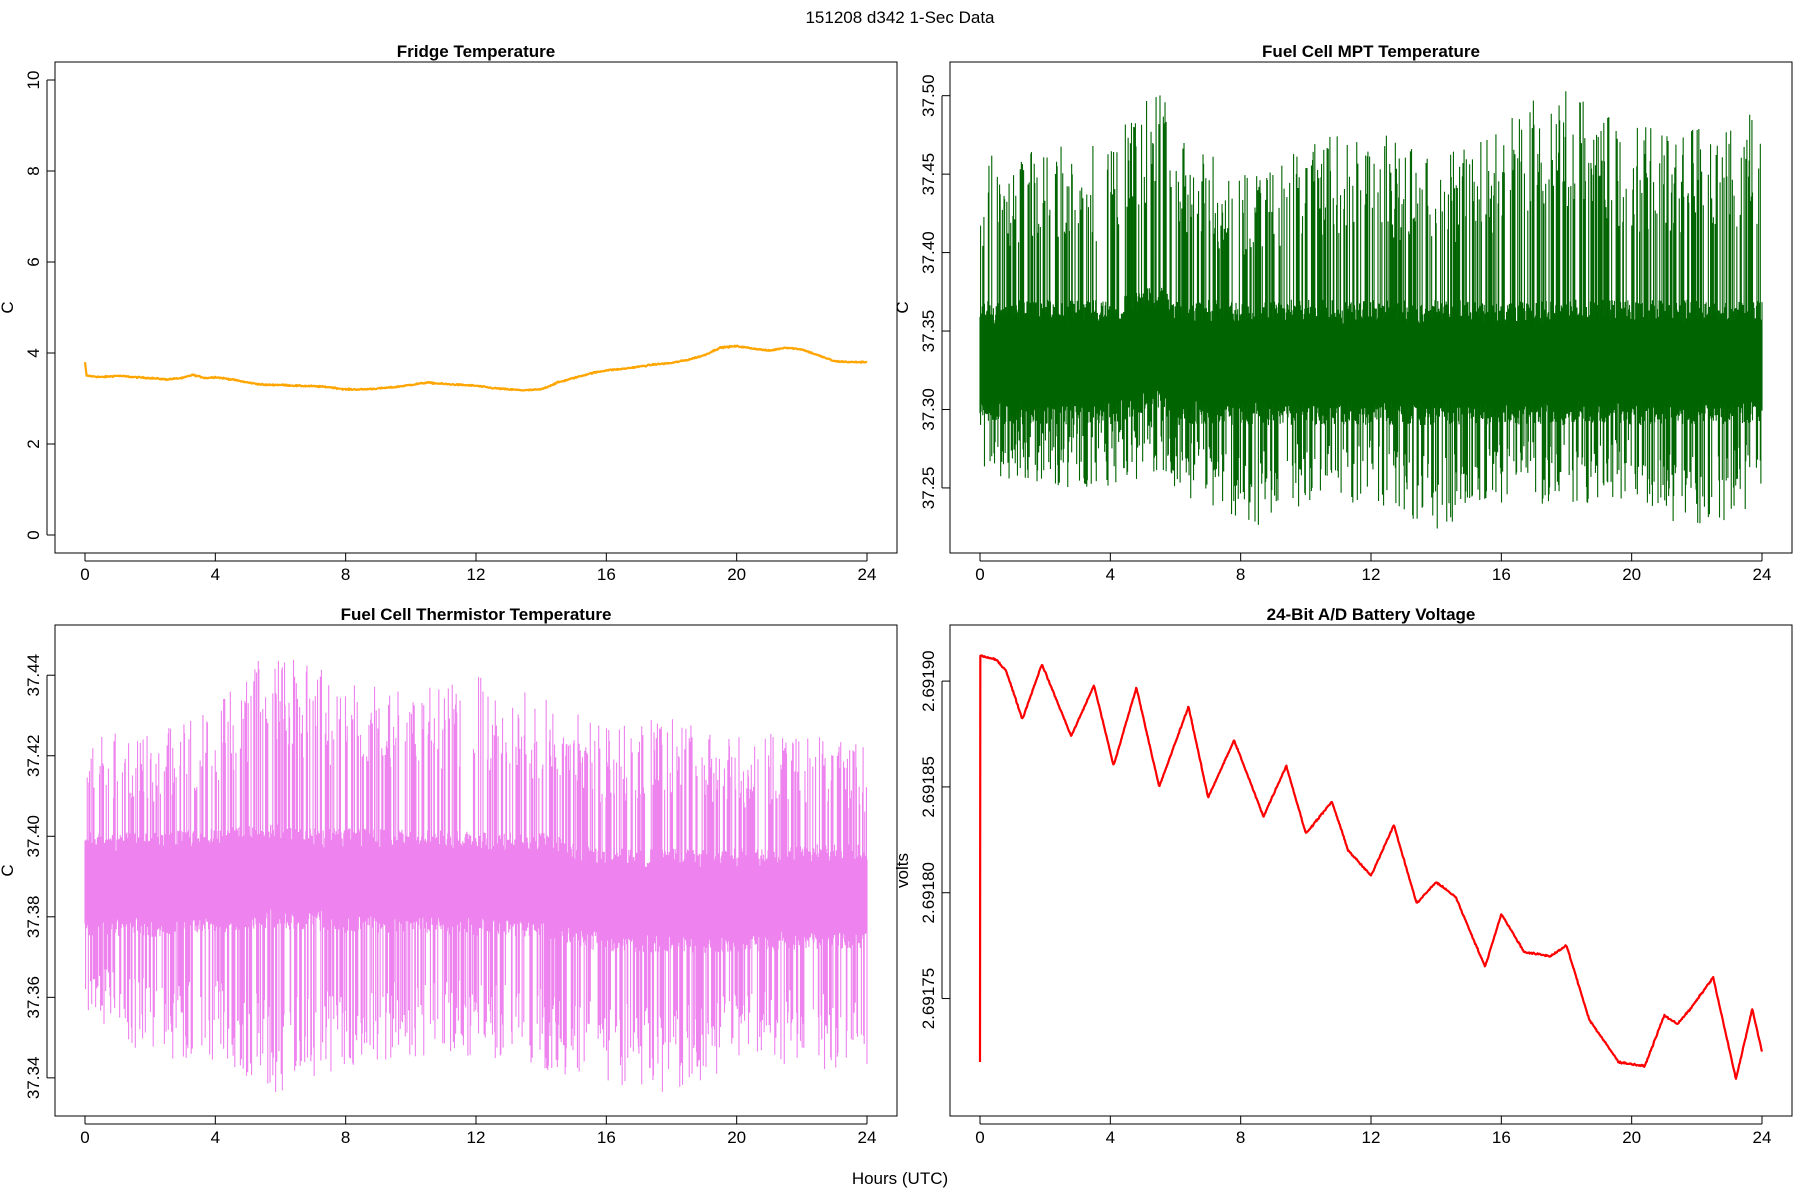  Describe the element at coordinates (215, 1137) in the screenshot. I see `thermistor-x-tick-label: 4` at that location.